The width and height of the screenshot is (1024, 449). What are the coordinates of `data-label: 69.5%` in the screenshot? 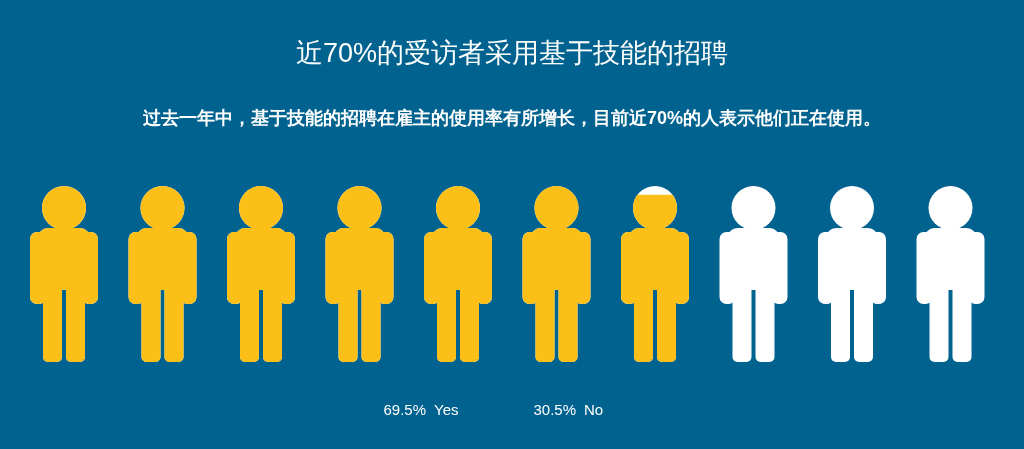 It's located at (404, 409).